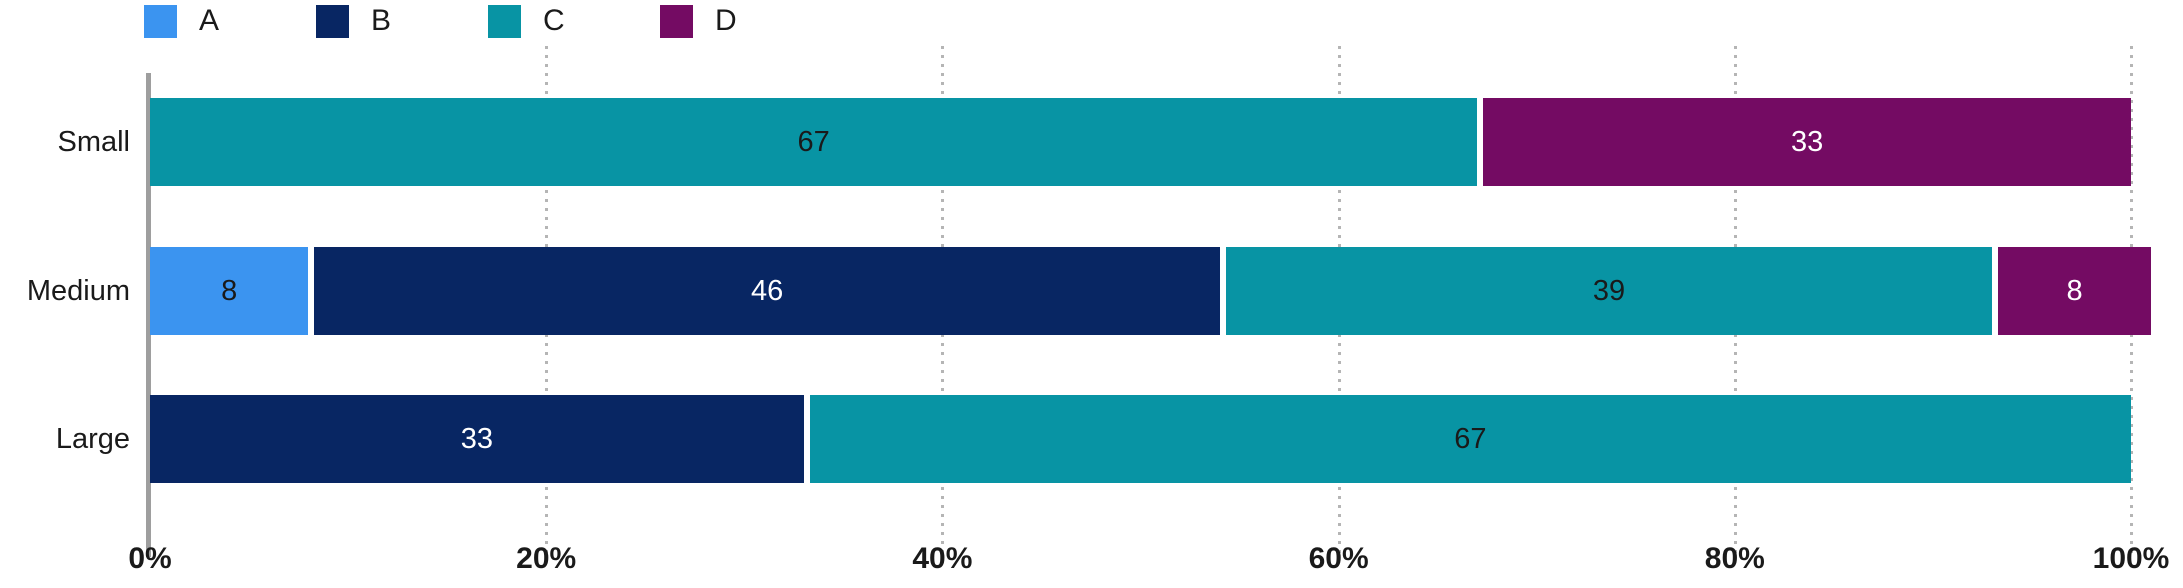  Describe the element at coordinates (381, 20) in the screenshot. I see `legend-label: B` at that location.